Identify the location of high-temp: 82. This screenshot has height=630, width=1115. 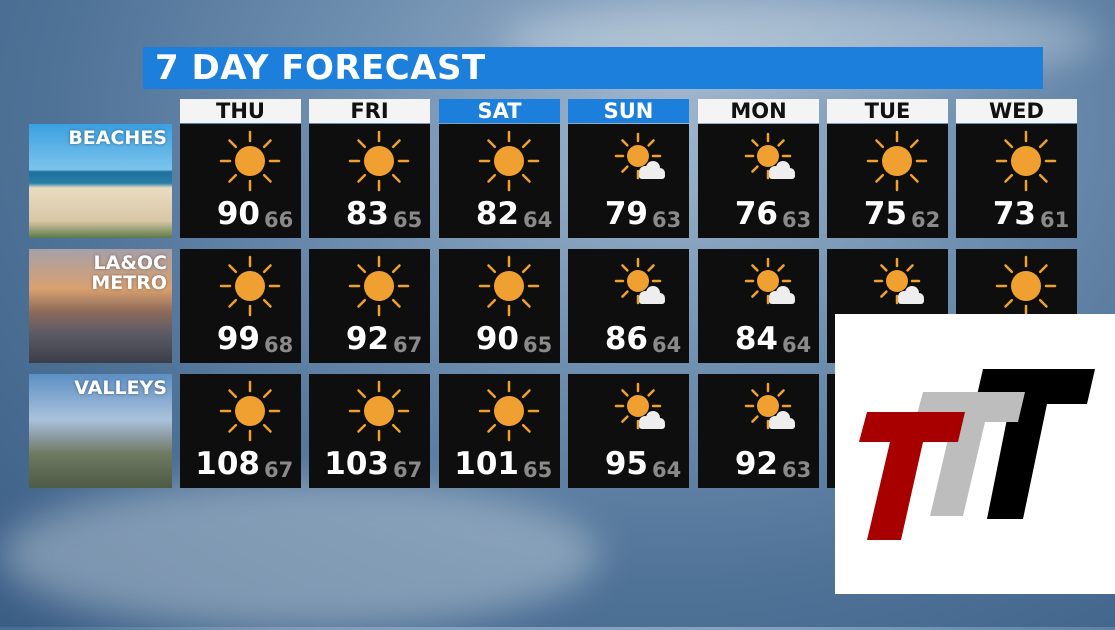
(497, 214).